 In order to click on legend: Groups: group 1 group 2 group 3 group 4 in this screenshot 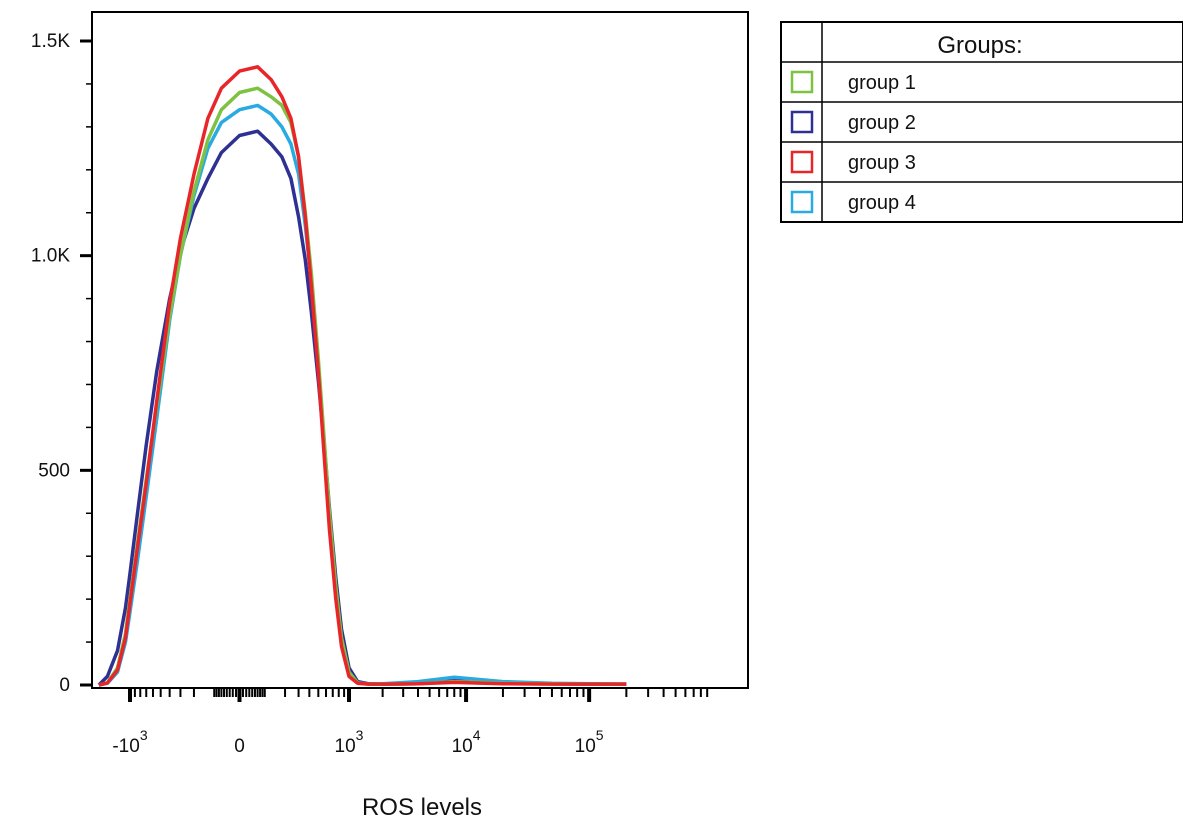, I will do `click(981, 122)`.